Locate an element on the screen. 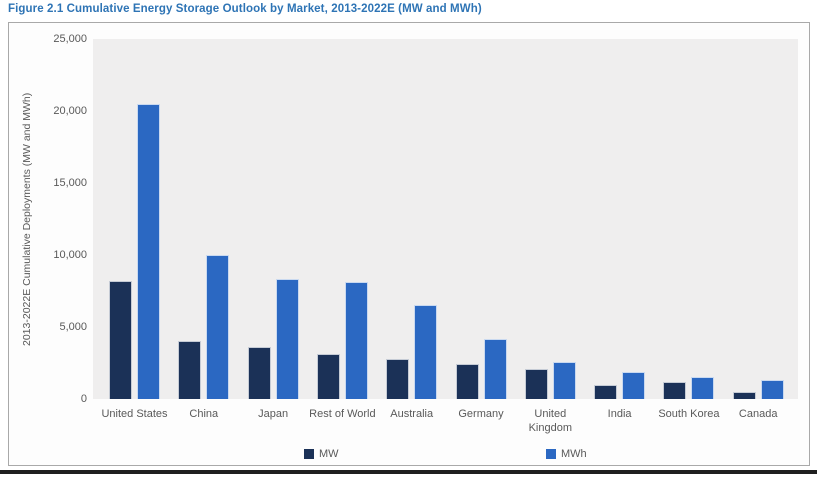 The image size is (817, 478). legend-label-mw: MW is located at coordinates (329, 454).